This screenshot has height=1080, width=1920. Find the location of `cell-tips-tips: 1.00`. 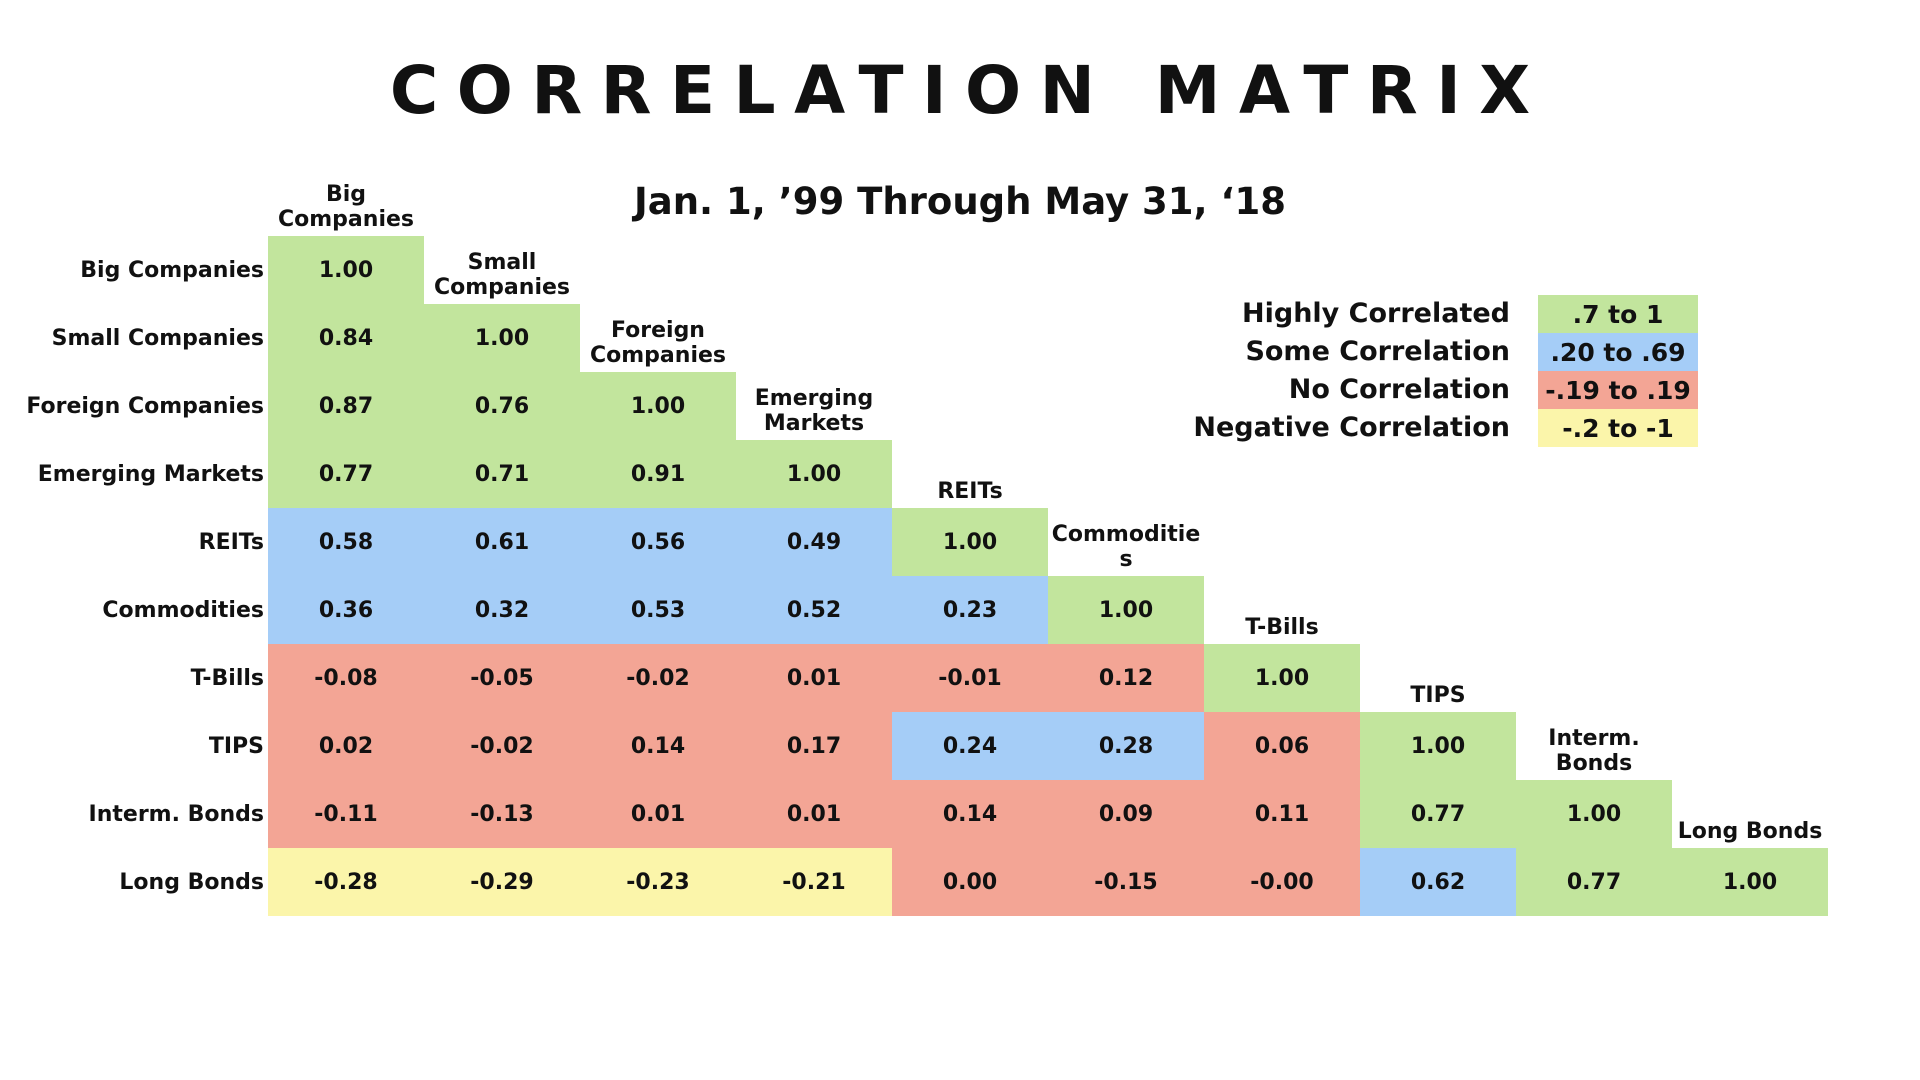

cell-tips-tips: 1.00 is located at coordinates (1438, 746).